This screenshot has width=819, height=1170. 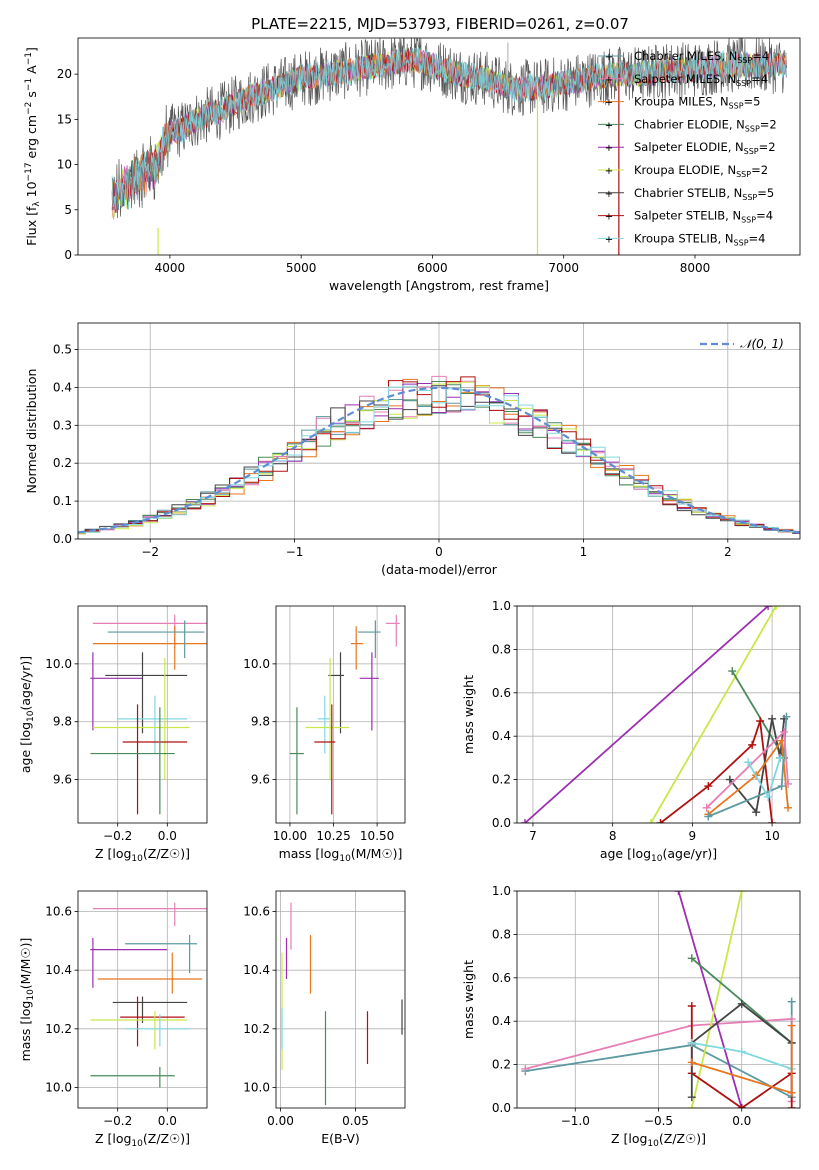 I want to click on legend-label: Chabrier ELODIE, NSSP=2, so click(x=705, y=125).